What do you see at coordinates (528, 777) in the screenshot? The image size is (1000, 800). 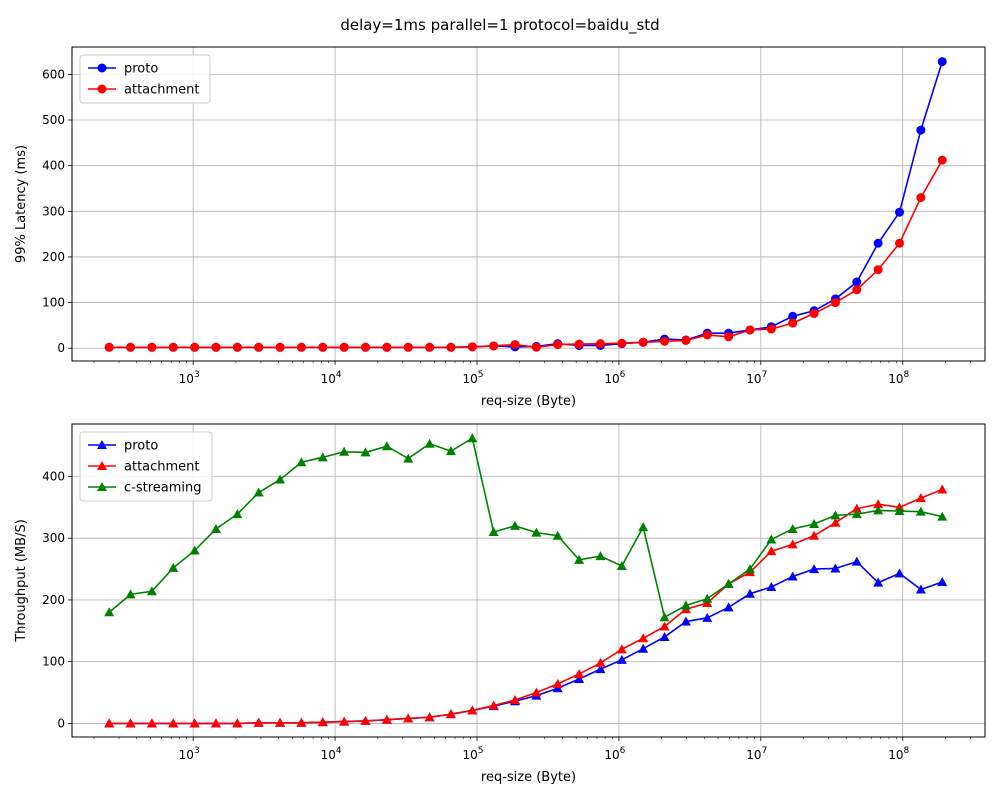 I see `throughput-x-axis-label: req-size (Byte)` at bounding box center [528, 777].